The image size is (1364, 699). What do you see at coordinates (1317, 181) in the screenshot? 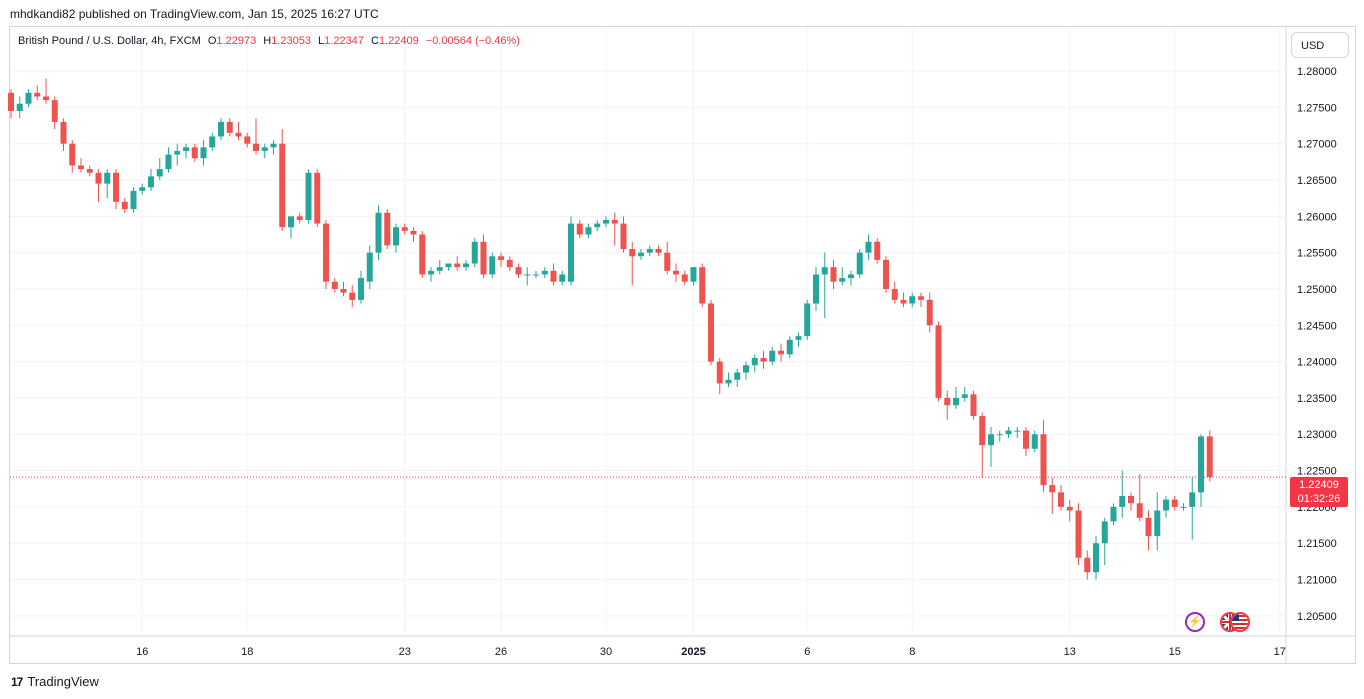
I see `y-tick-label: 1.26500` at bounding box center [1317, 181].